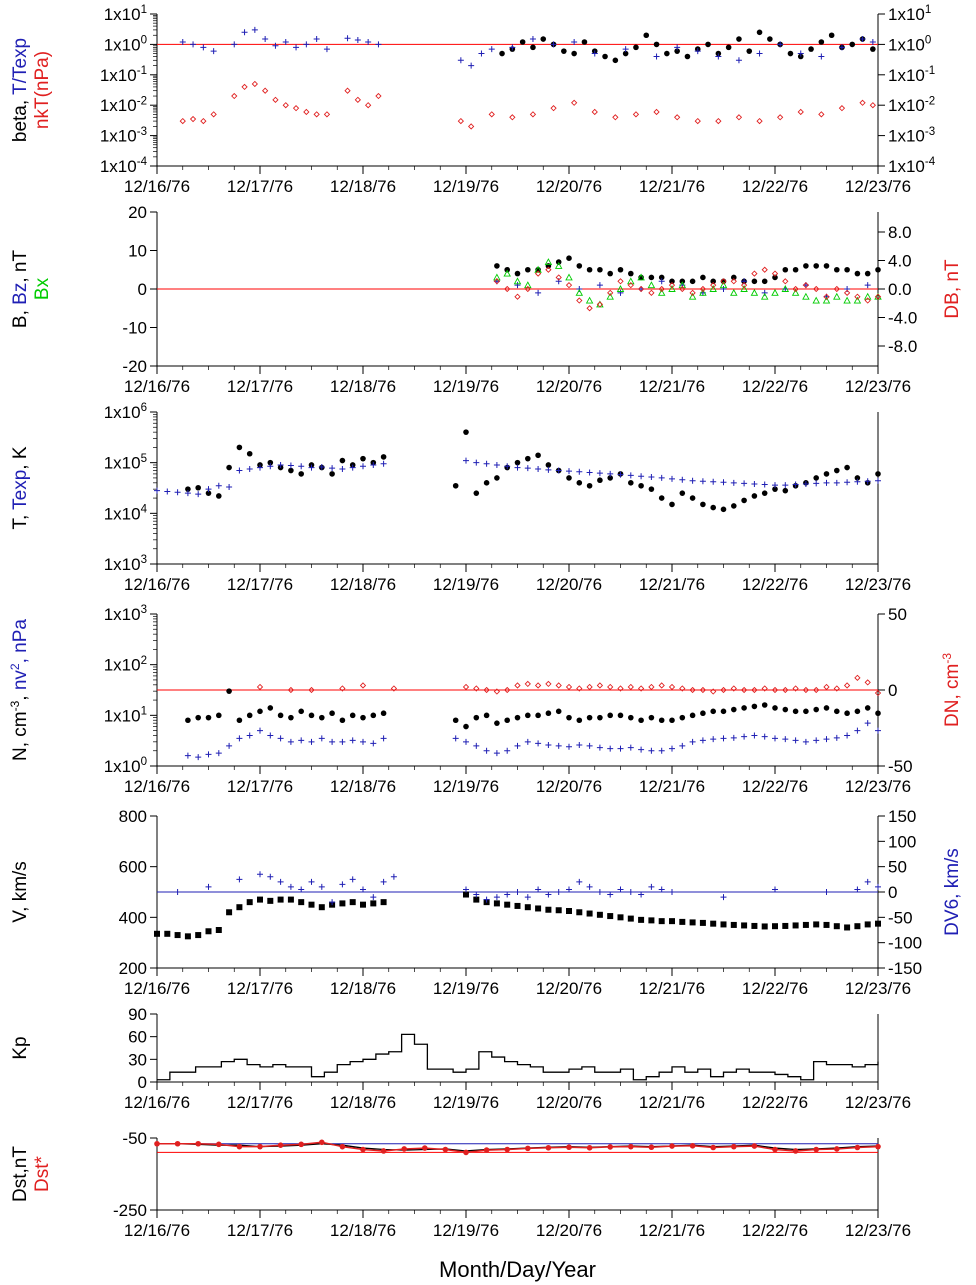 The height and width of the screenshot is (1285, 976). Describe the element at coordinates (260, 786) in the screenshot. I see `x-tick-label: 12/17/76` at that location.